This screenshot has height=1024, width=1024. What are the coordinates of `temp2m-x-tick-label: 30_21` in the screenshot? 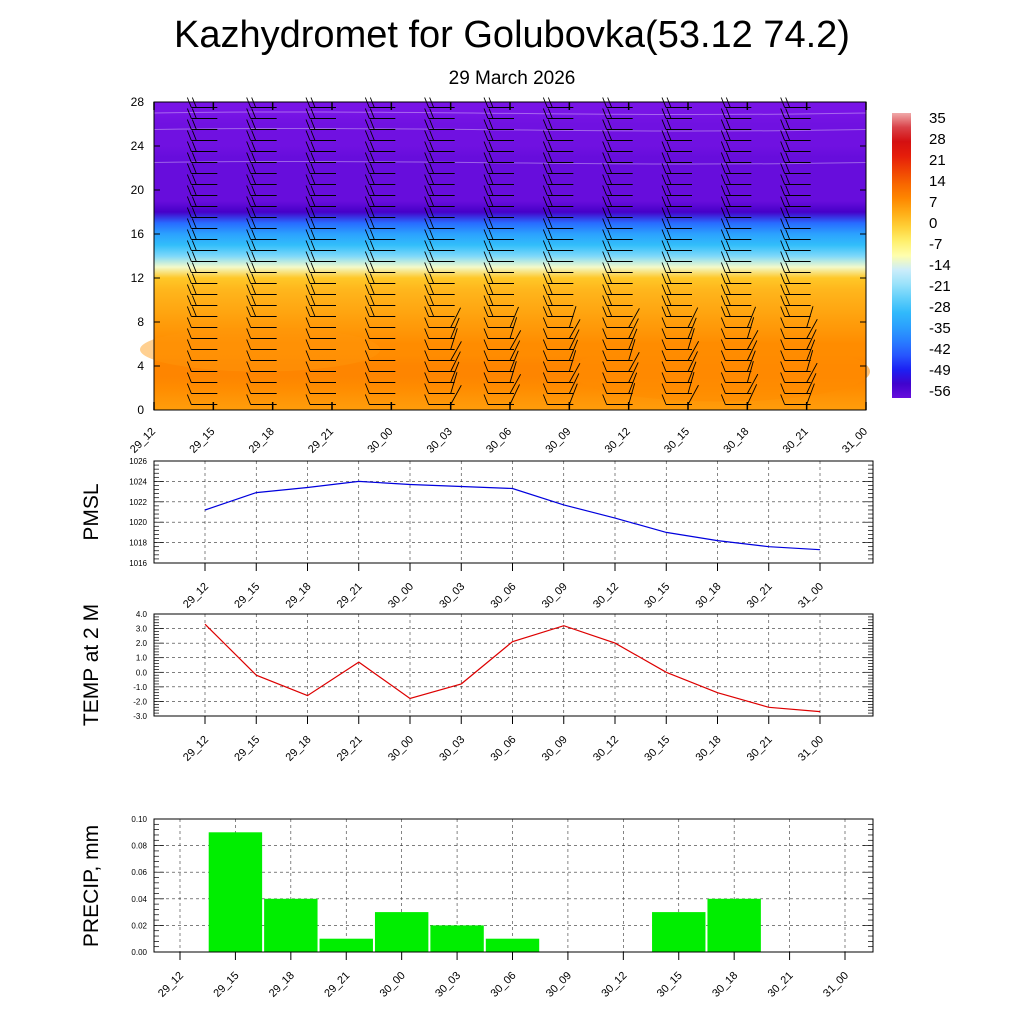 It's located at (760, 749).